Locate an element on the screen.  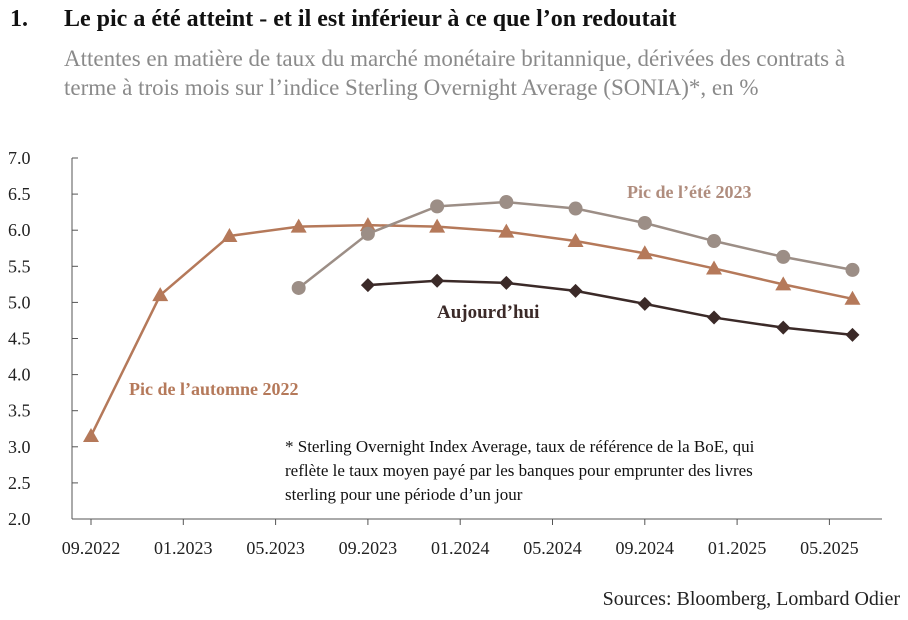
y-tick-label: 5.0 is located at coordinates (19, 302).